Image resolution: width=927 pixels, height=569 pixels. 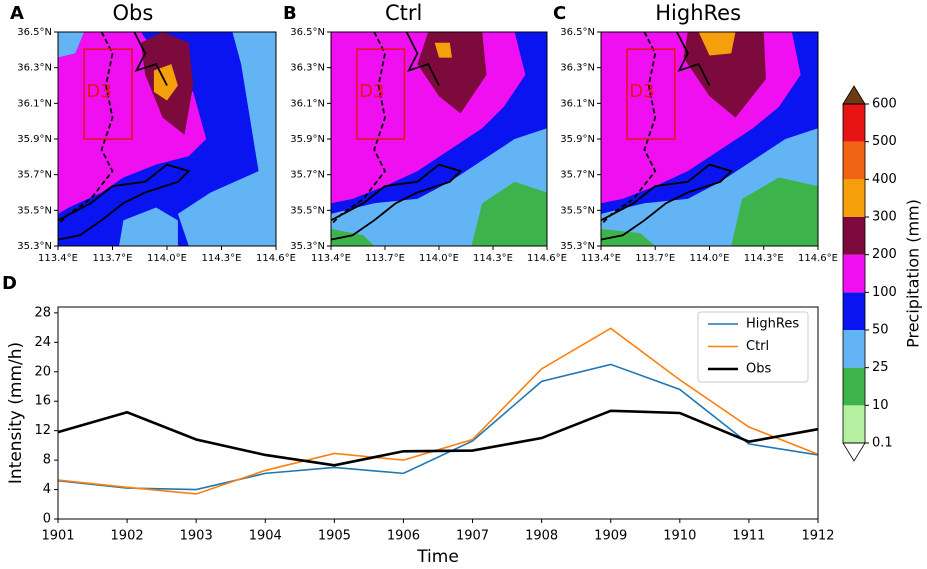 I want to click on x-tick-label: 1902, so click(x=127, y=536).